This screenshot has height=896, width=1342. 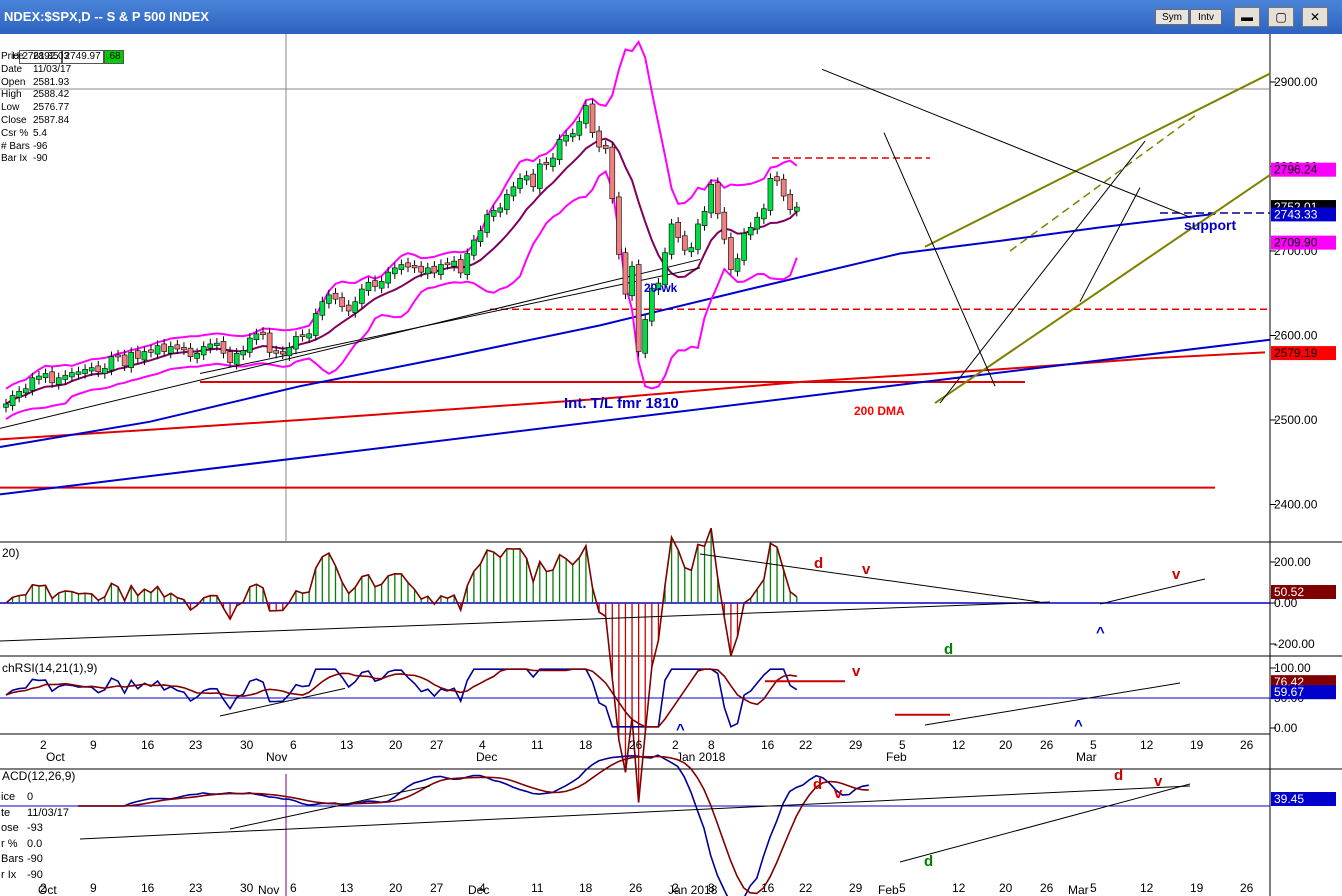 I want to click on y-tick-label: -200.00, so click(x=1294, y=644).